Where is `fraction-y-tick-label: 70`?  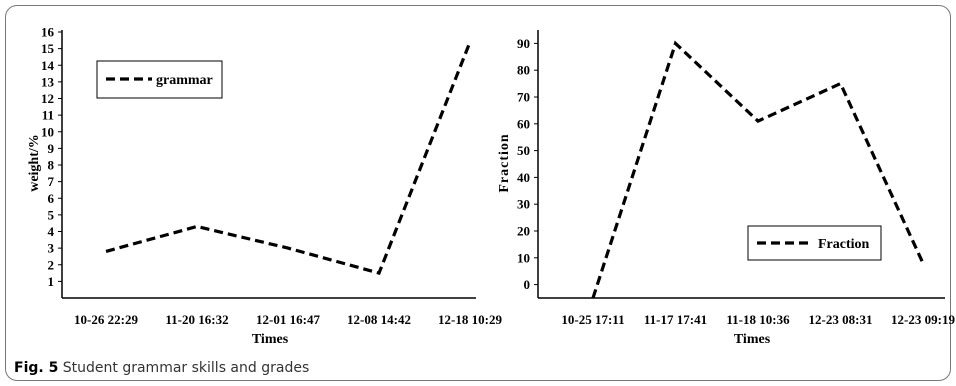 fraction-y-tick-label: 70 is located at coordinates (523, 97).